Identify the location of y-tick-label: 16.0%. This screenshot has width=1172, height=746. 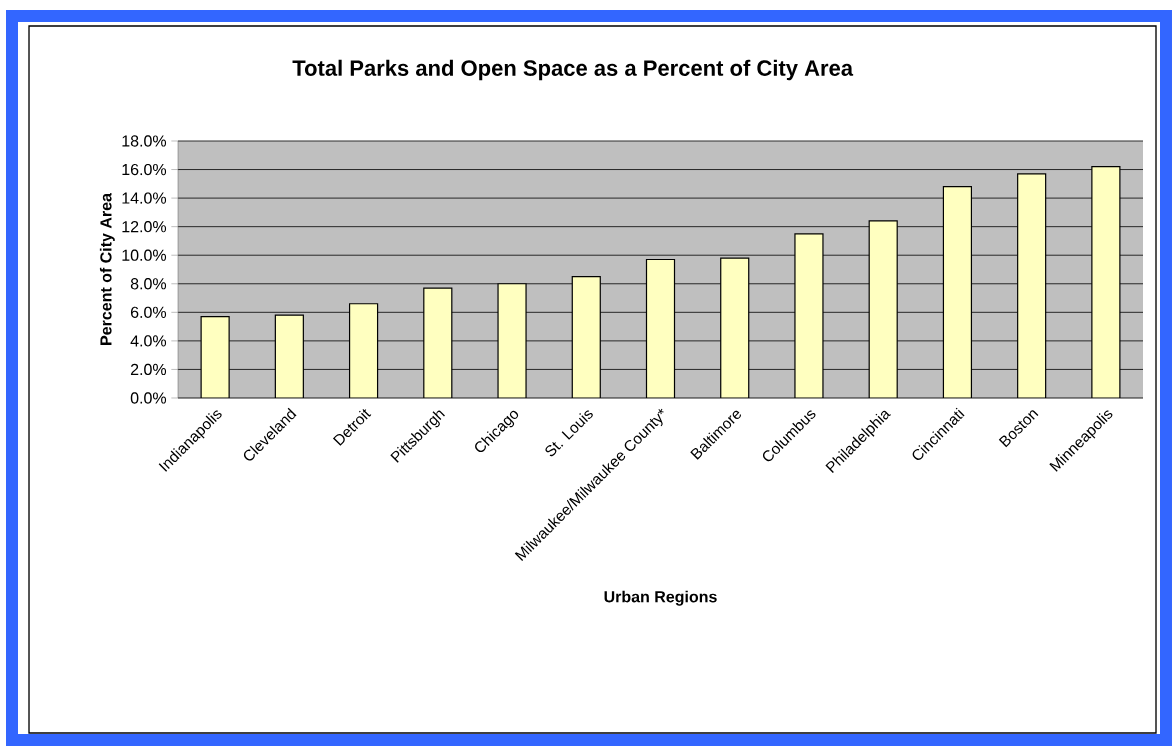
(144, 169).